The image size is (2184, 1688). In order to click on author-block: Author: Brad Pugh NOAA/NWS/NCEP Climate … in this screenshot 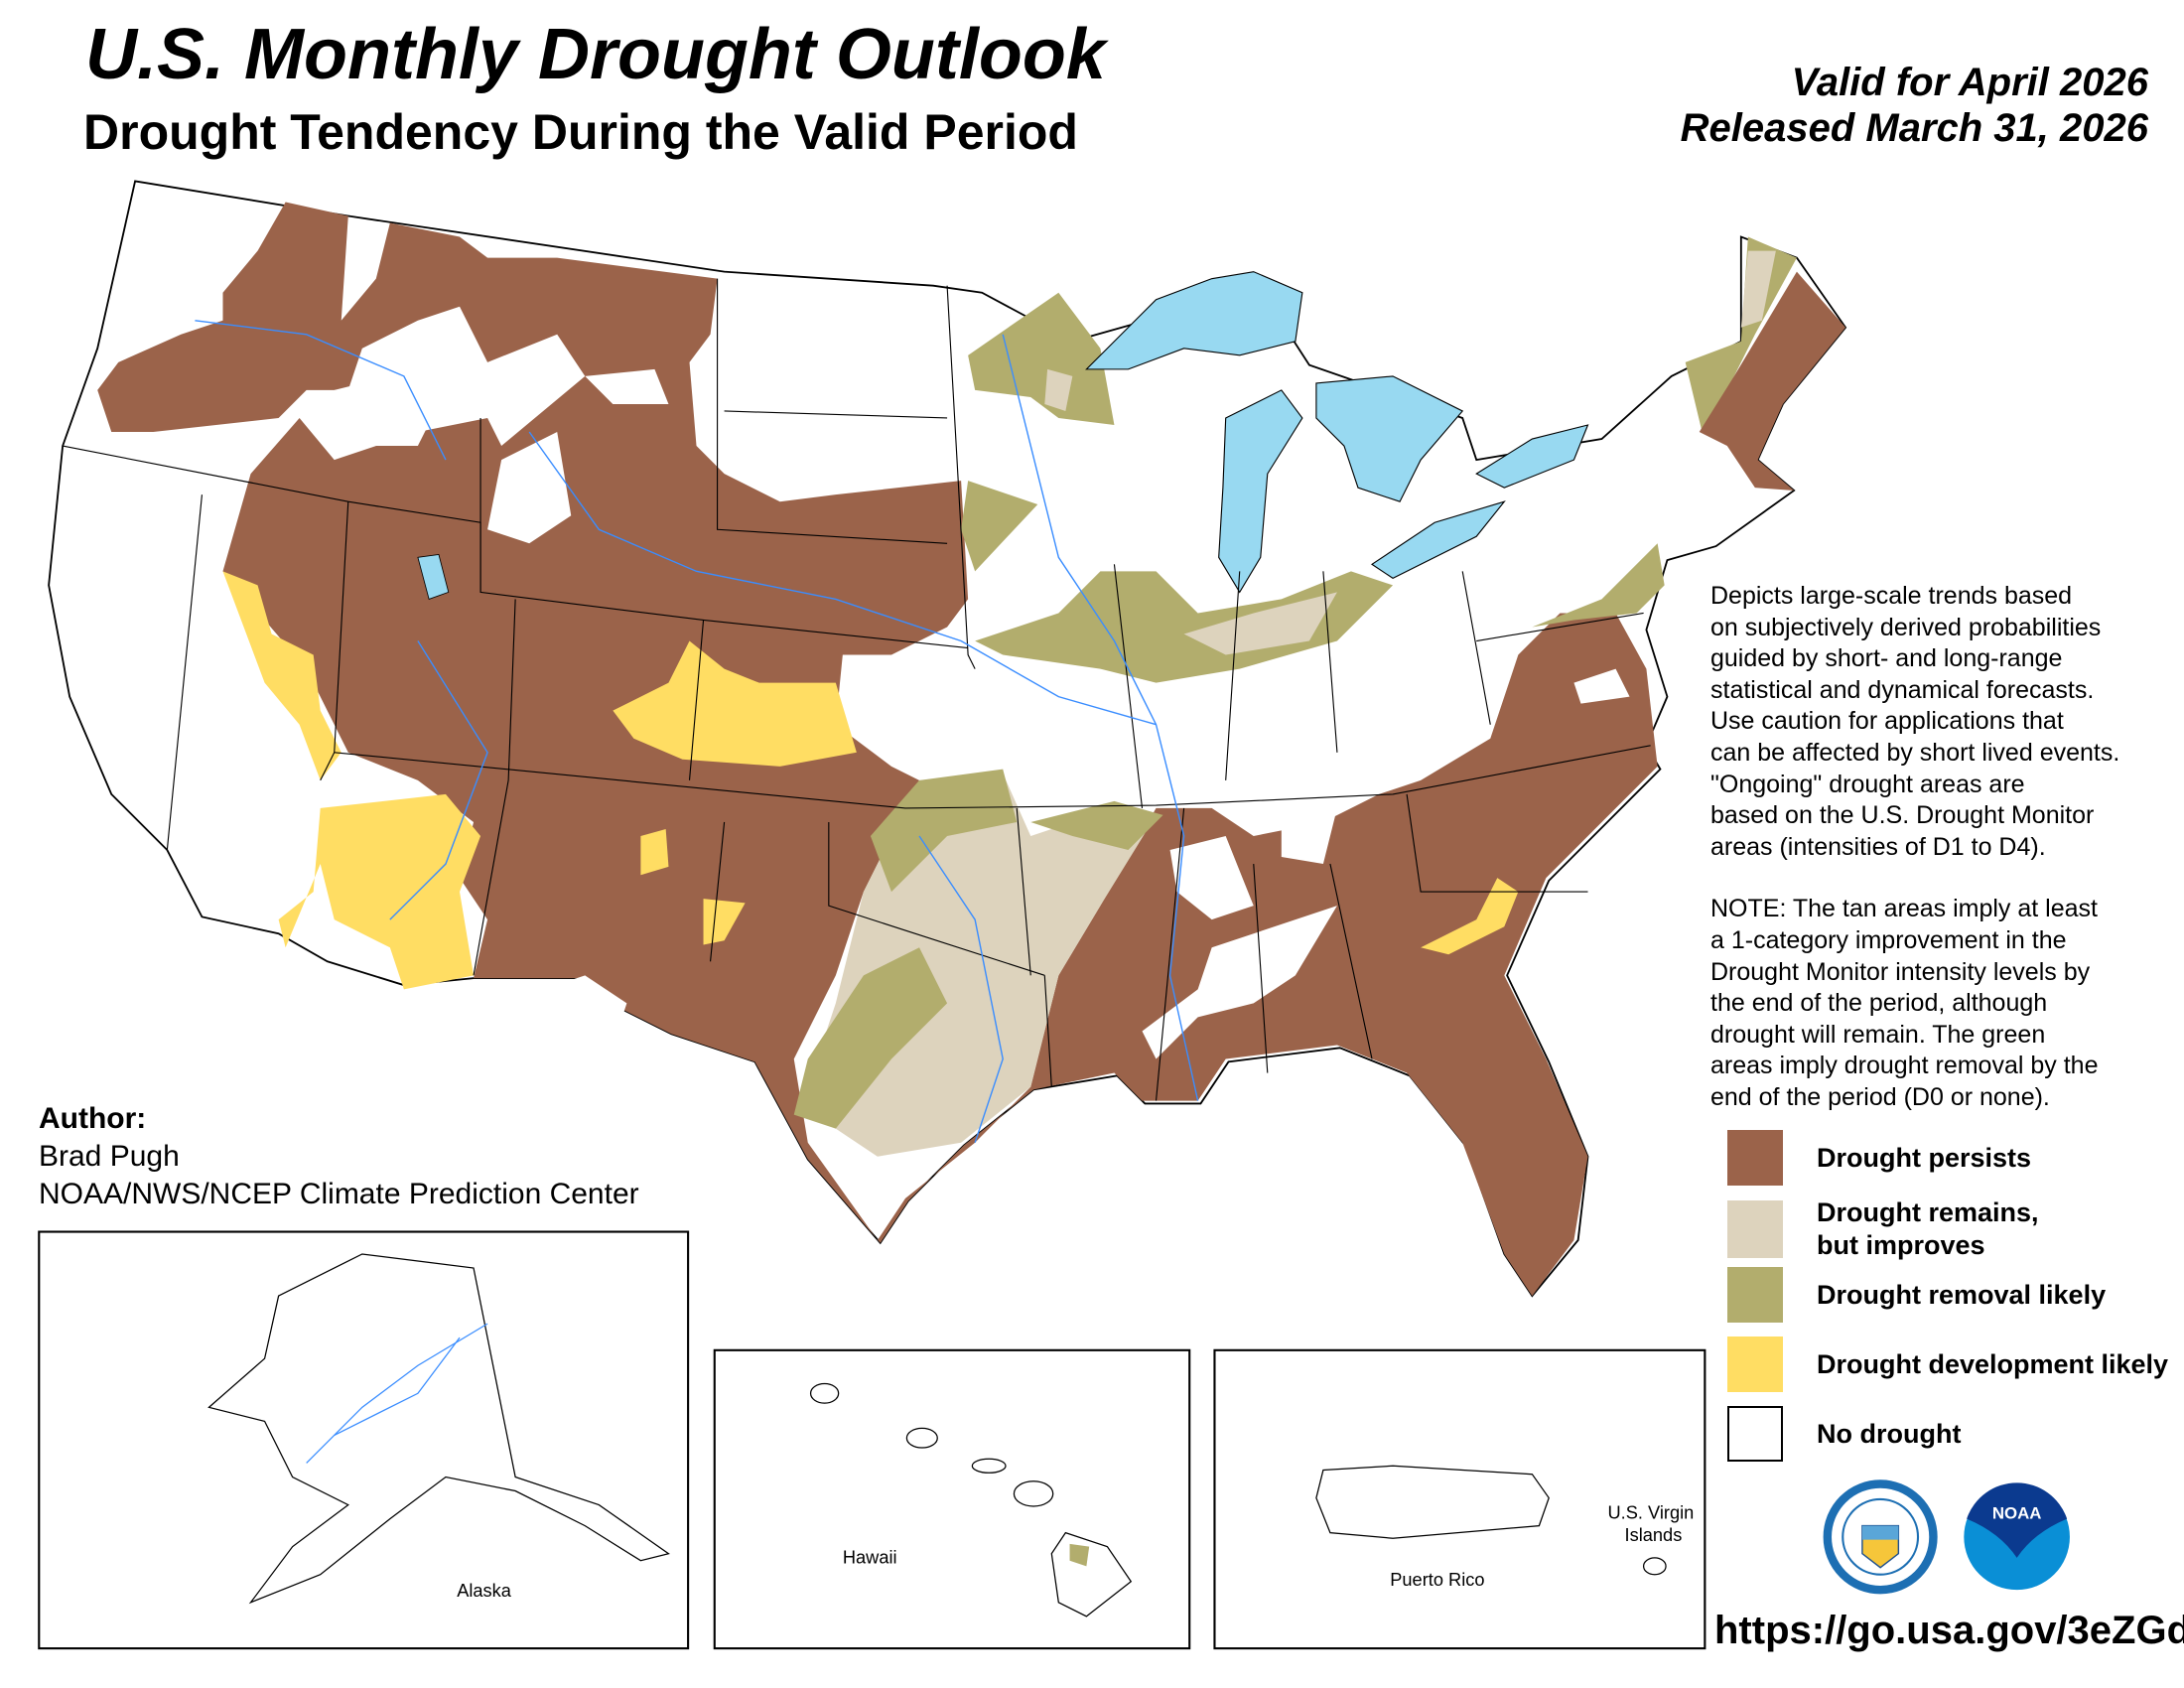, I will do `click(339, 1156)`.